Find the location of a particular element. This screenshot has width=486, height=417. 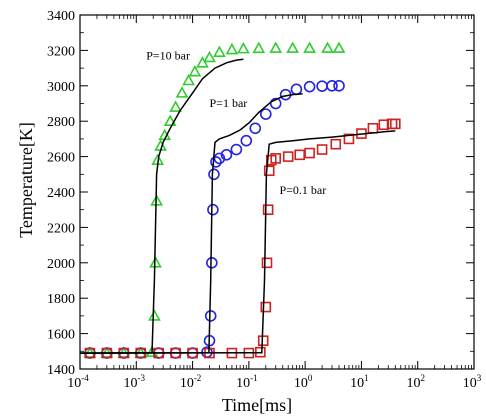

y-tick-label-5: 2400 is located at coordinates (61, 193).